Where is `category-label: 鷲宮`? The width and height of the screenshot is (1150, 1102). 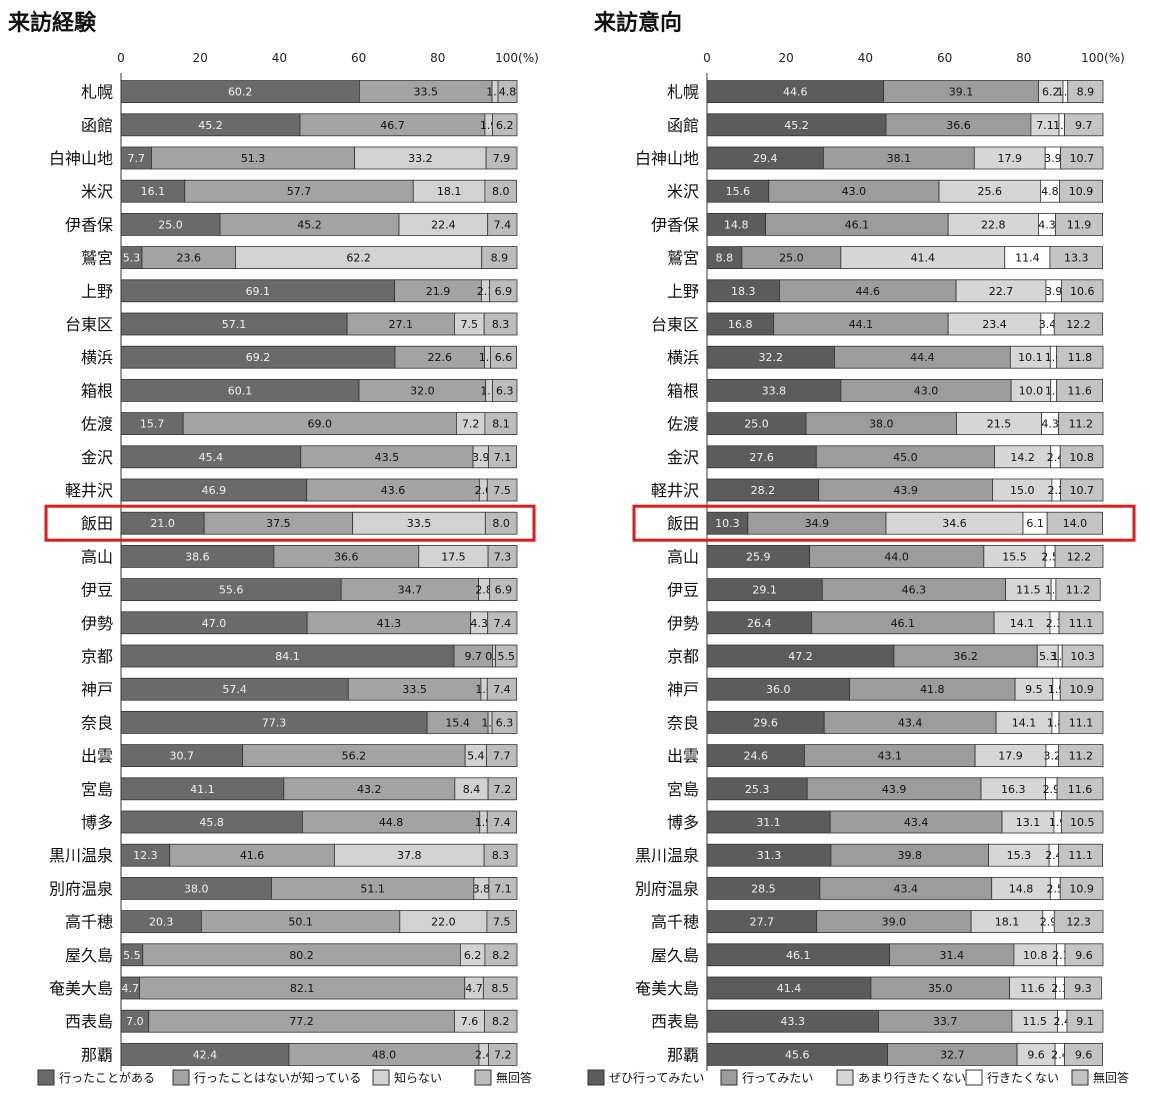 category-label: 鷲宮 is located at coordinates (683, 258).